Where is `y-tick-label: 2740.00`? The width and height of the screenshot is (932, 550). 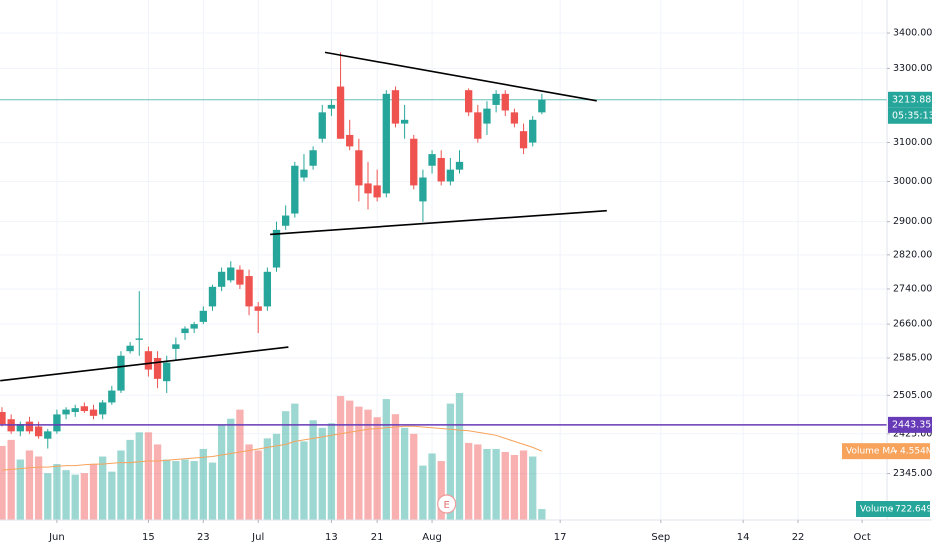 y-tick-label: 2740.00 is located at coordinates (912, 288).